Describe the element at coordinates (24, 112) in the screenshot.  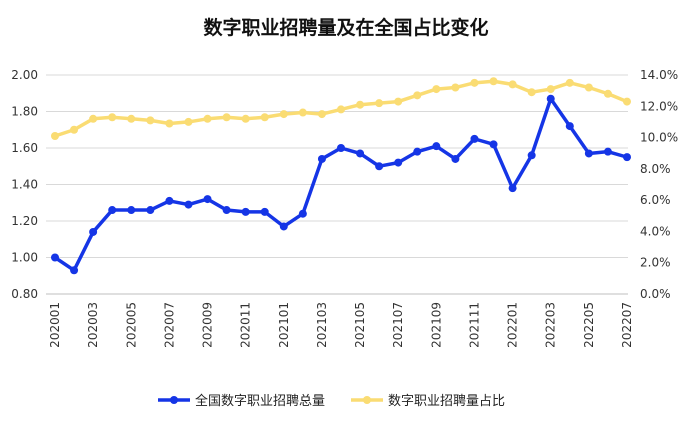
I see `left-tick-label: 1.80` at that location.